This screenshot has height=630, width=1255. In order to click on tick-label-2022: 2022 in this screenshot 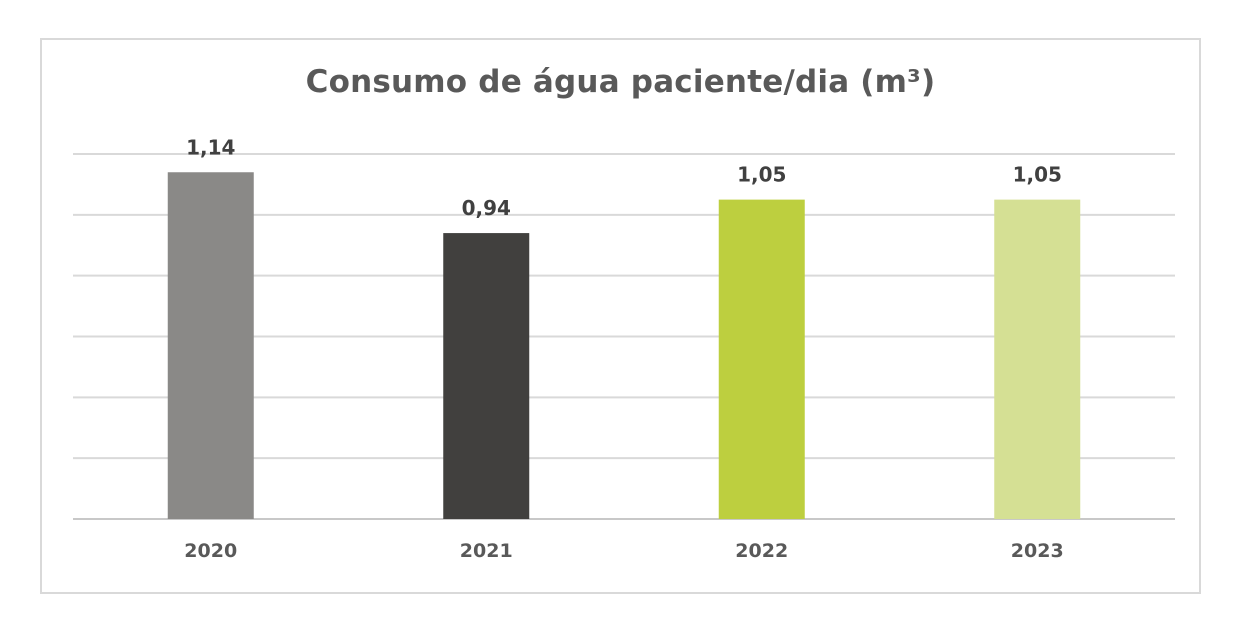, I will do `click(761, 551)`.